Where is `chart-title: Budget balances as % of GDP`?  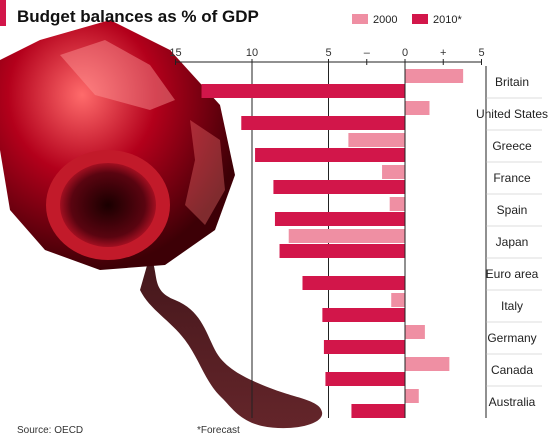
chart-title: Budget balances as % of GDP is located at coordinates (138, 16).